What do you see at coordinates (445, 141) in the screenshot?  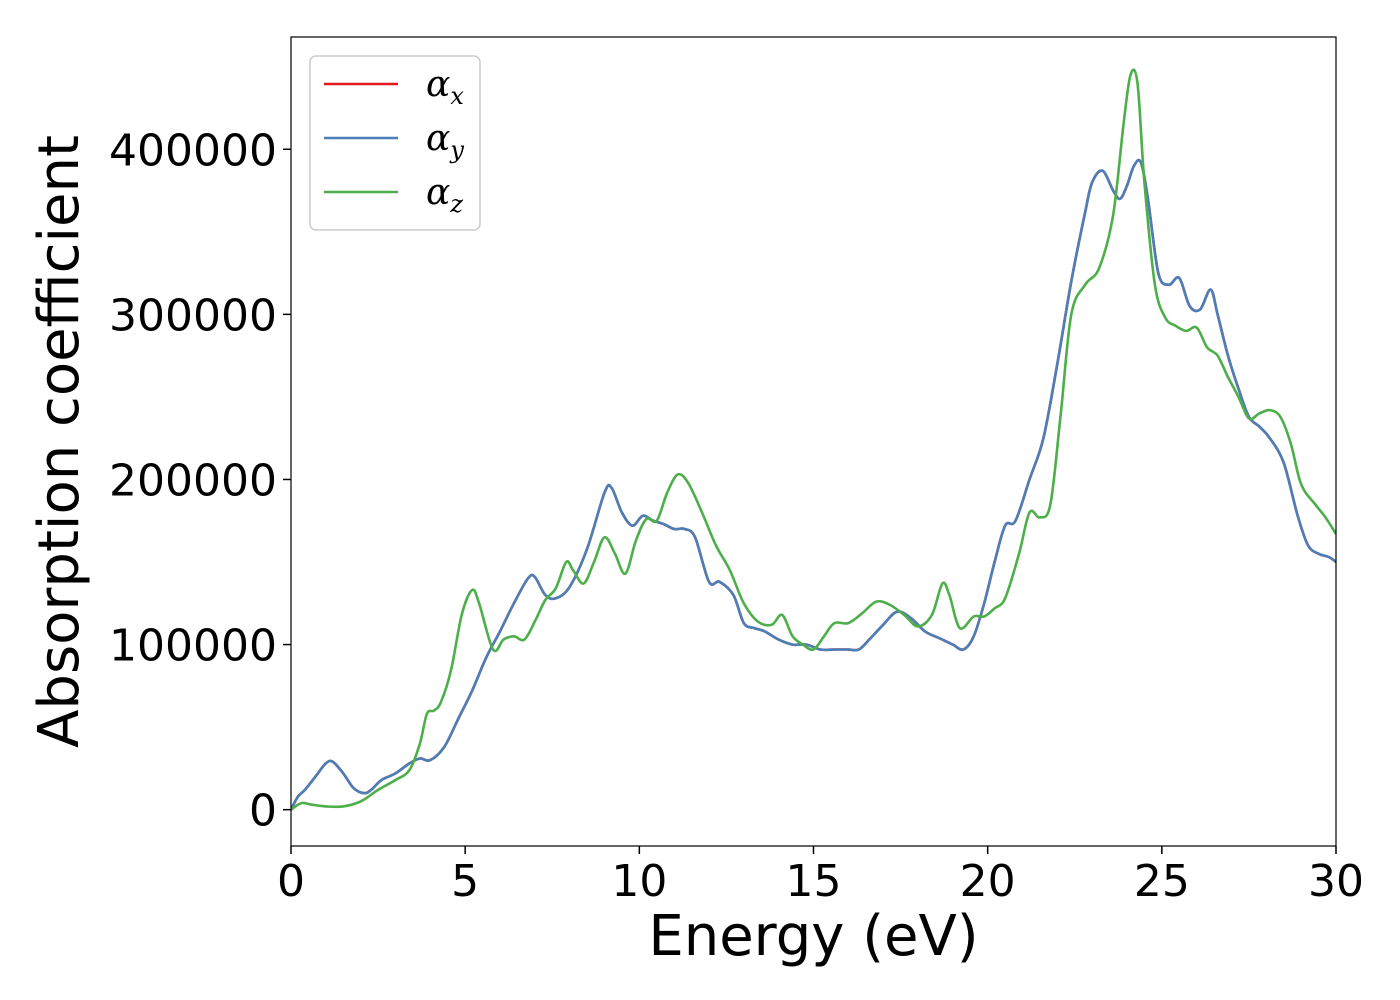 I see `legend-label-y: αy` at bounding box center [445, 141].